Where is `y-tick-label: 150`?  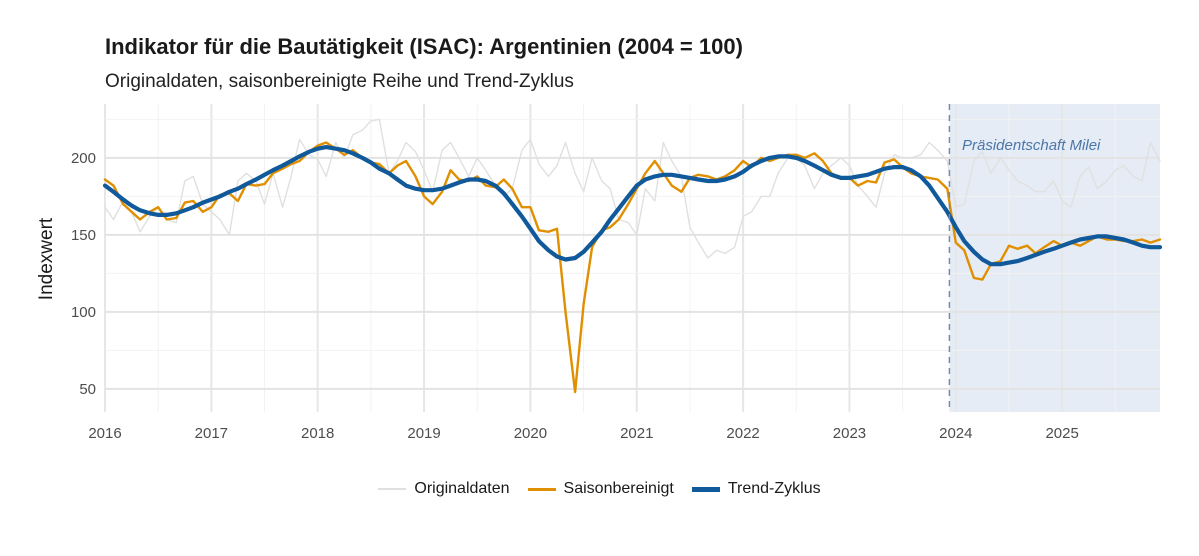 y-tick-label: 150 is located at coordinates (83, 235).